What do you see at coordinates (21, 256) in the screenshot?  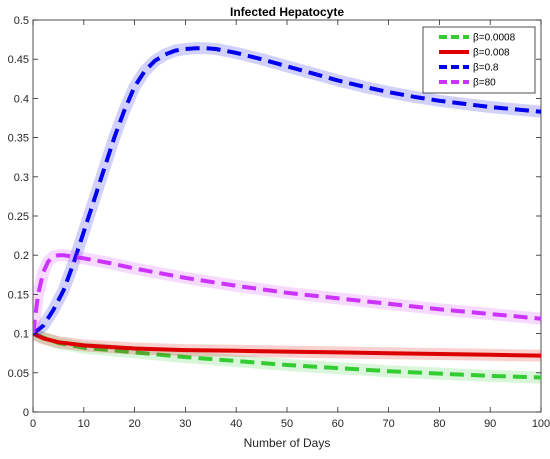 I see `y-tick-label: 0.2` at bounding box center [21, 256].